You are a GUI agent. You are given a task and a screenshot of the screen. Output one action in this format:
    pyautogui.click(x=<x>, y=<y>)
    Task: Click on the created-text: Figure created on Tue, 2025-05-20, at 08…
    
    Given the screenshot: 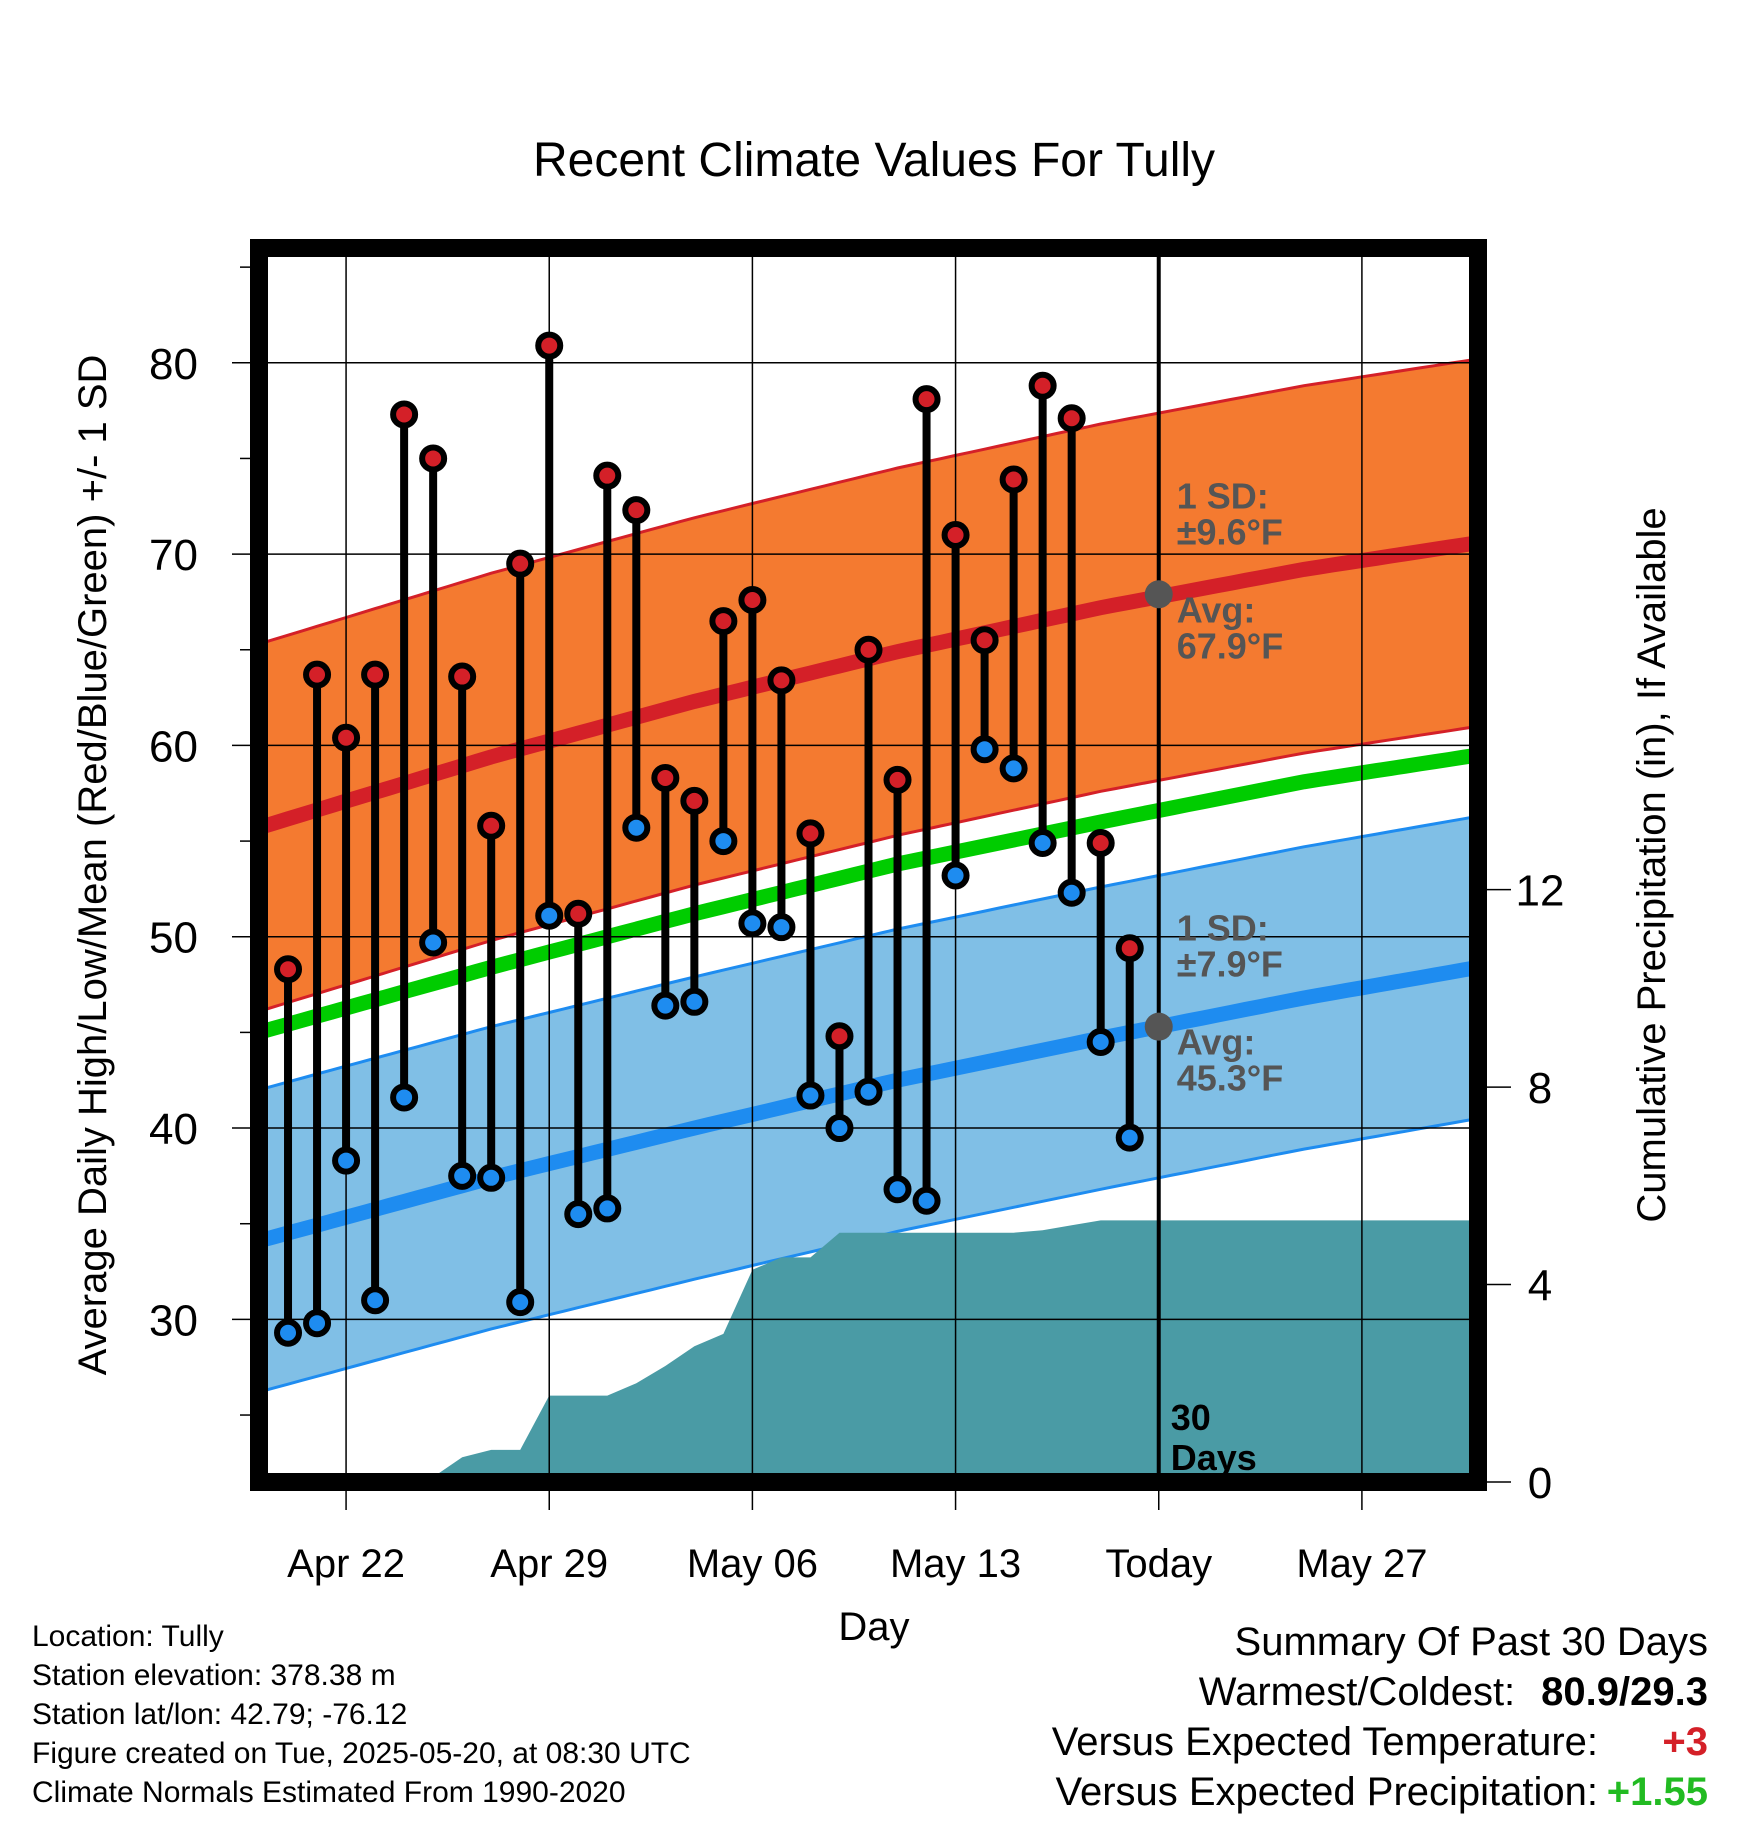 What is the action you would take?
    pyautogui.click(x=361, y=1753)
    